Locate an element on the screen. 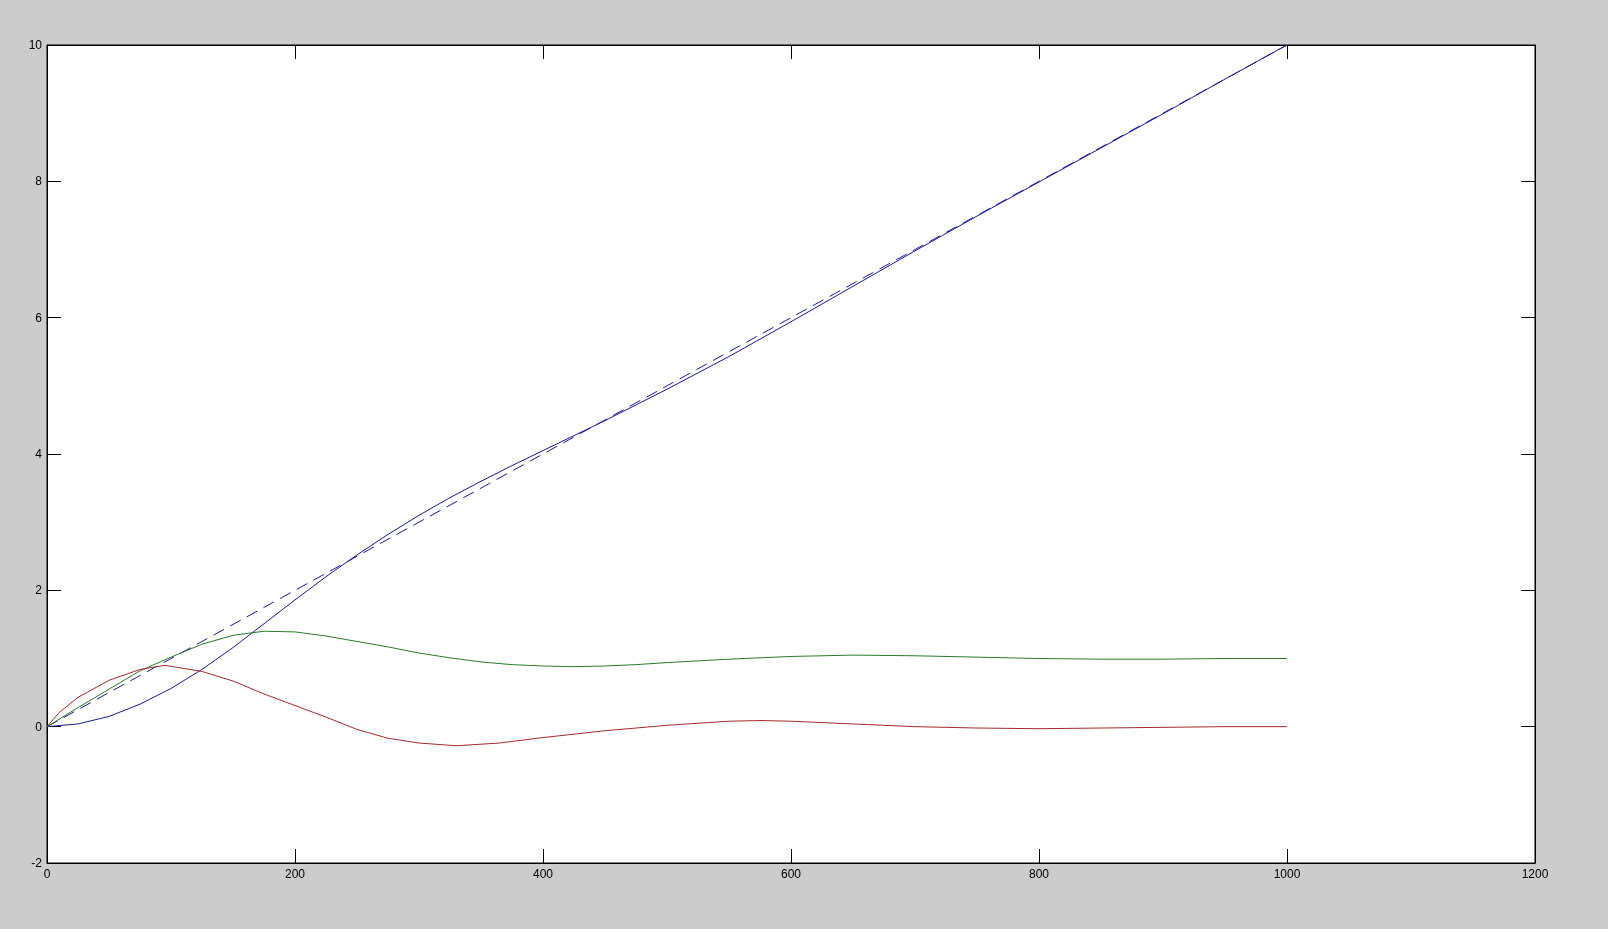 Image resolution: width=1608 pixels, height=929 pixels. y-tick-label: 10 is located at coordinates (35, 45).